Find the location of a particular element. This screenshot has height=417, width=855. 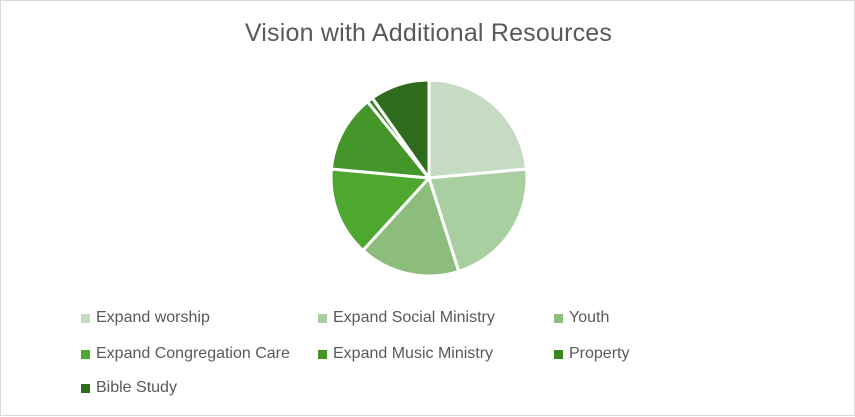

legend-label: Property is located at coordinates (599, 353).